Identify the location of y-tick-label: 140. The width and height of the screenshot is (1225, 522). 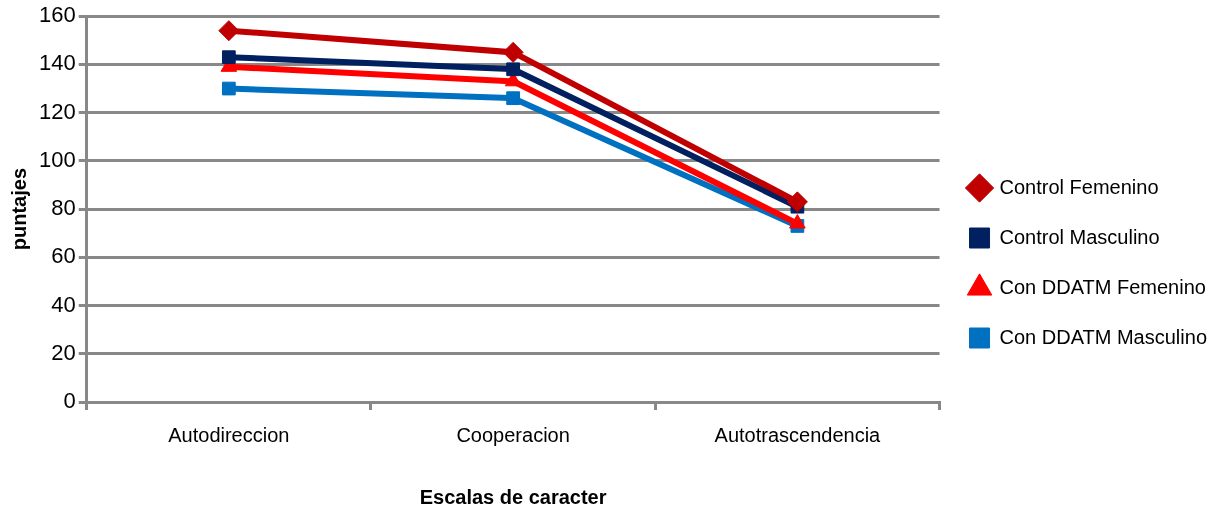
(57, 63).